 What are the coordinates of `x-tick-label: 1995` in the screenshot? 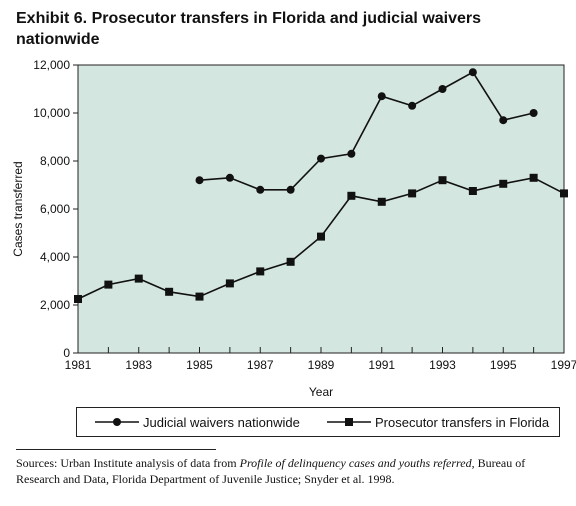 It's located at (503, 365).